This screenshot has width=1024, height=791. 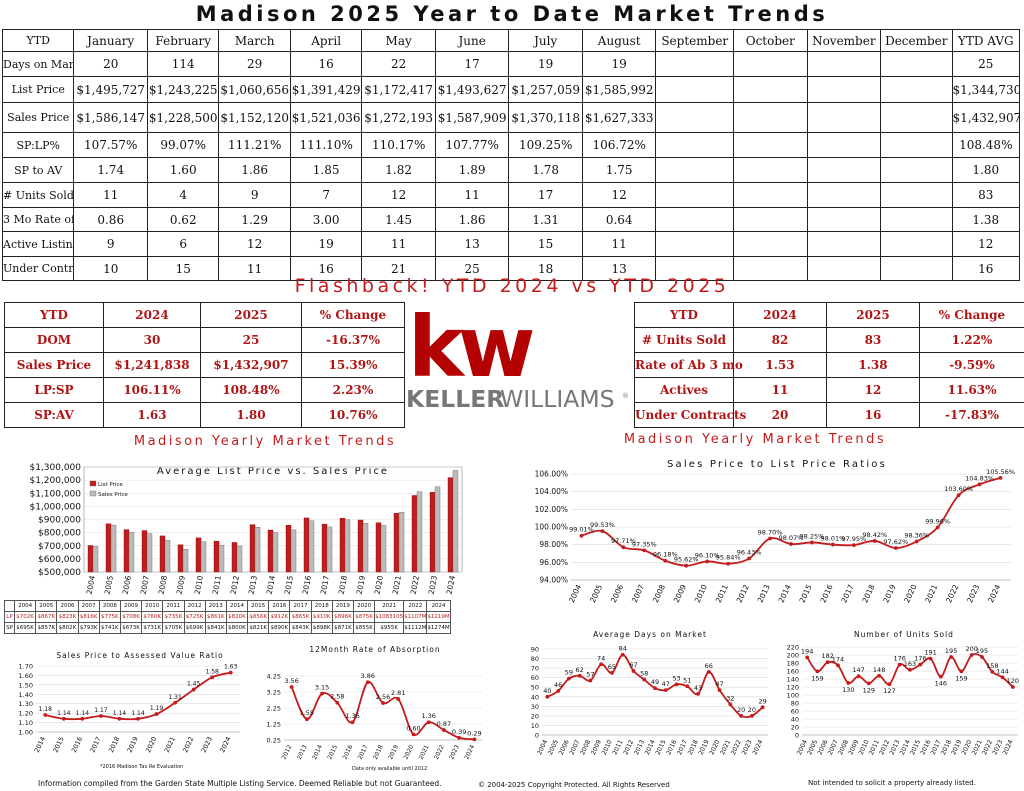 I want to click on data-label: 53, so click(x=676, y=678).